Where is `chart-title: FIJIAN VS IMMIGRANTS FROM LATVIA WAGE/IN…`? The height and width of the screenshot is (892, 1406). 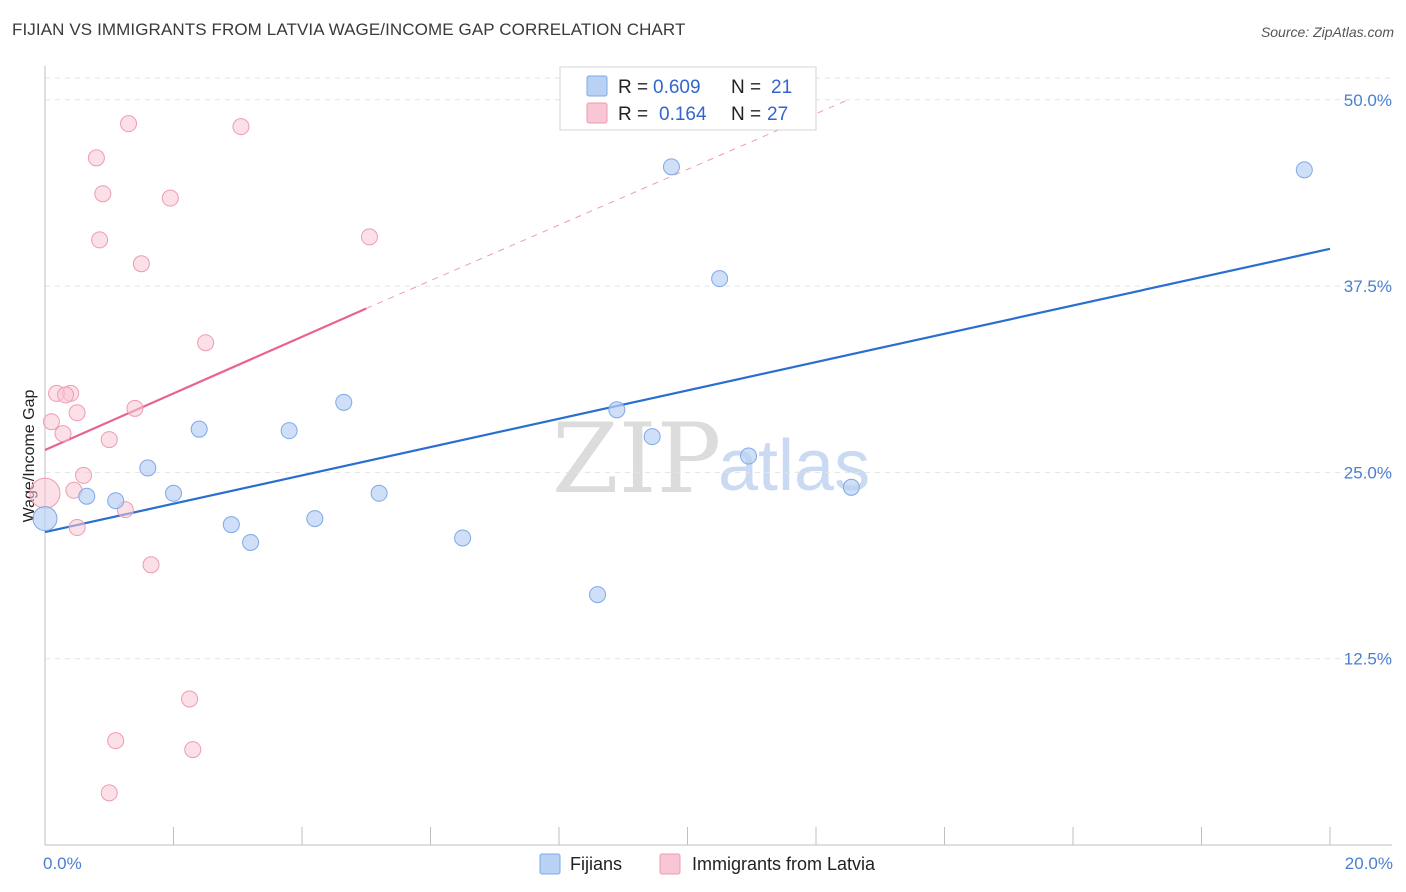
chart-title: FIJIAN VS IMMIGRANTS FROM LATVIA WAGE/IN… is located at coordinates (349, 29).